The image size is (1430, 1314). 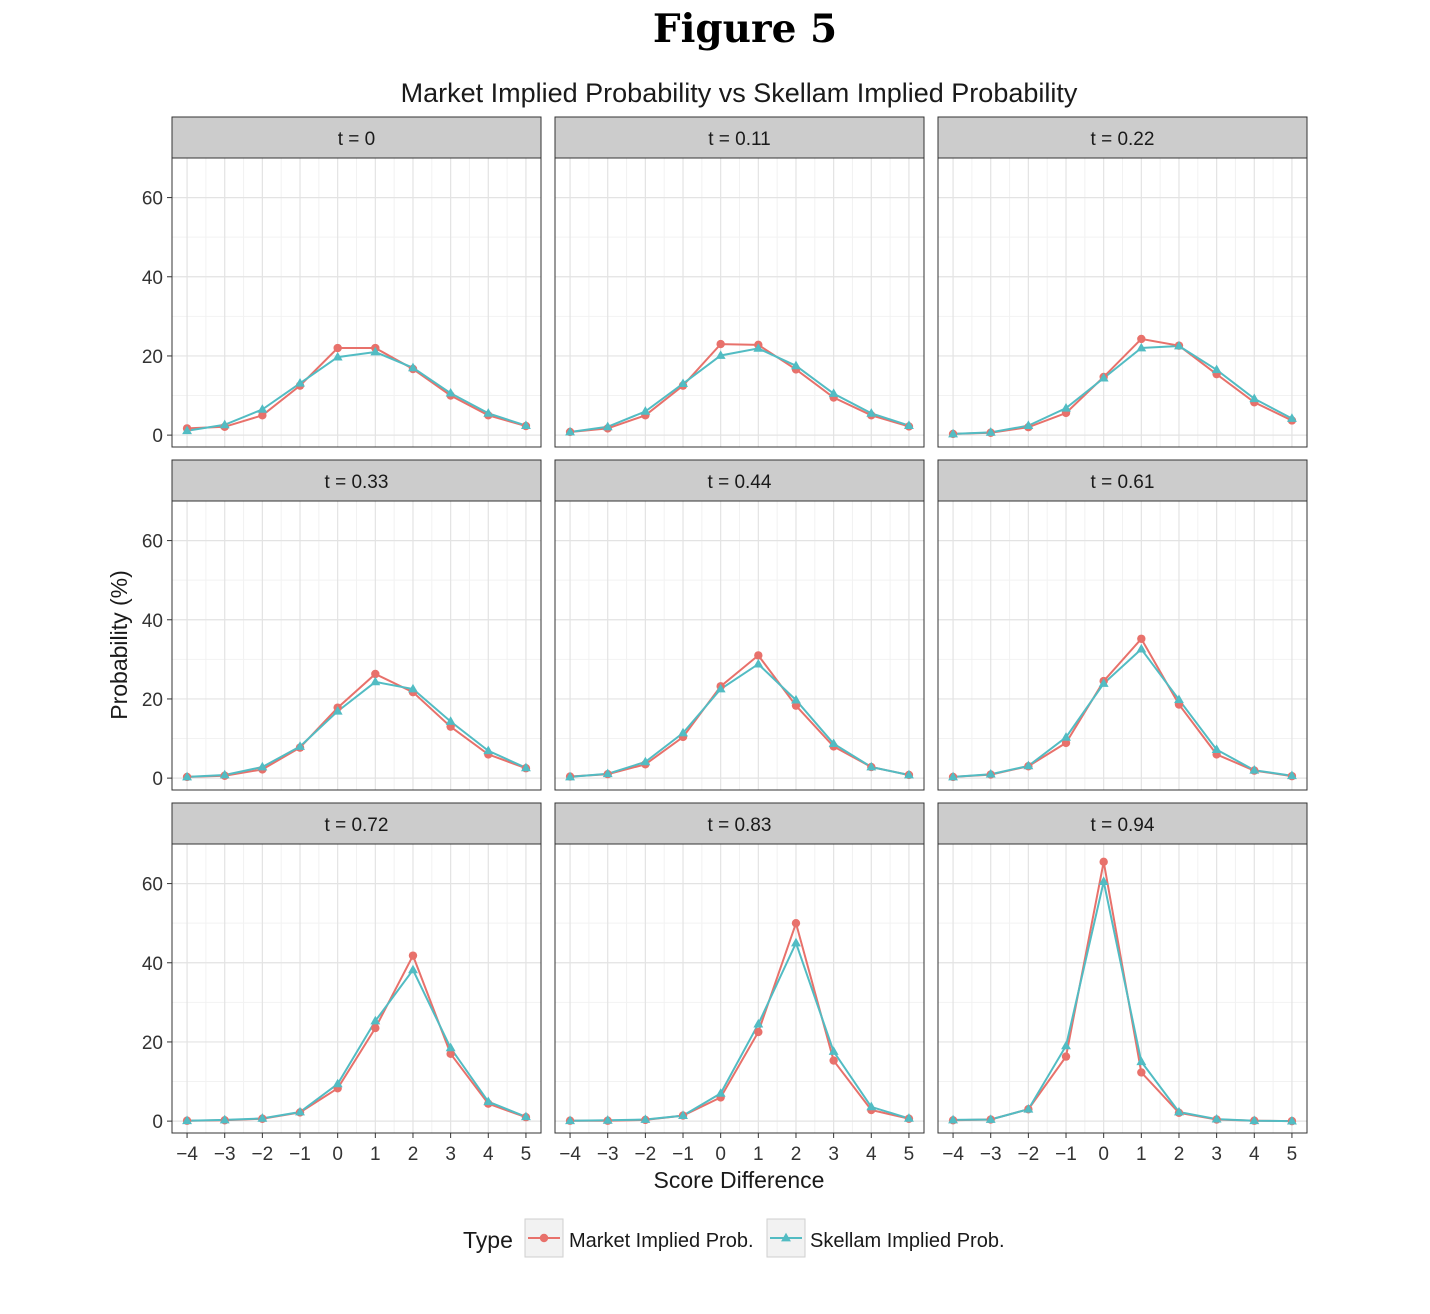 I want to click on panel-label: t = 0.83, so click(x=740, y=825).